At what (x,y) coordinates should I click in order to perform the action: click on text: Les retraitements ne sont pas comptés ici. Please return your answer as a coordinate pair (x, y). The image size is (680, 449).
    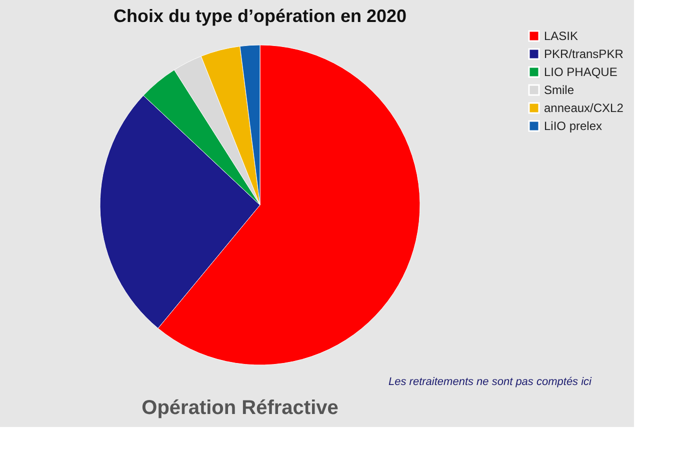
    Looking at the image, I should click on (490, 382).